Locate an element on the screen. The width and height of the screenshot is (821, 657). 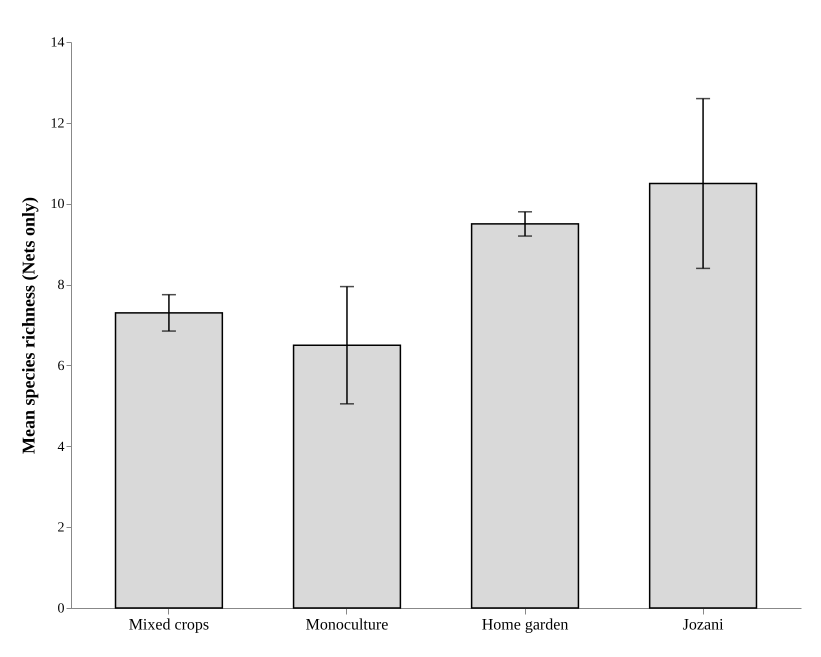
y-tick-label: 6 is located at coordinates (61, 366).